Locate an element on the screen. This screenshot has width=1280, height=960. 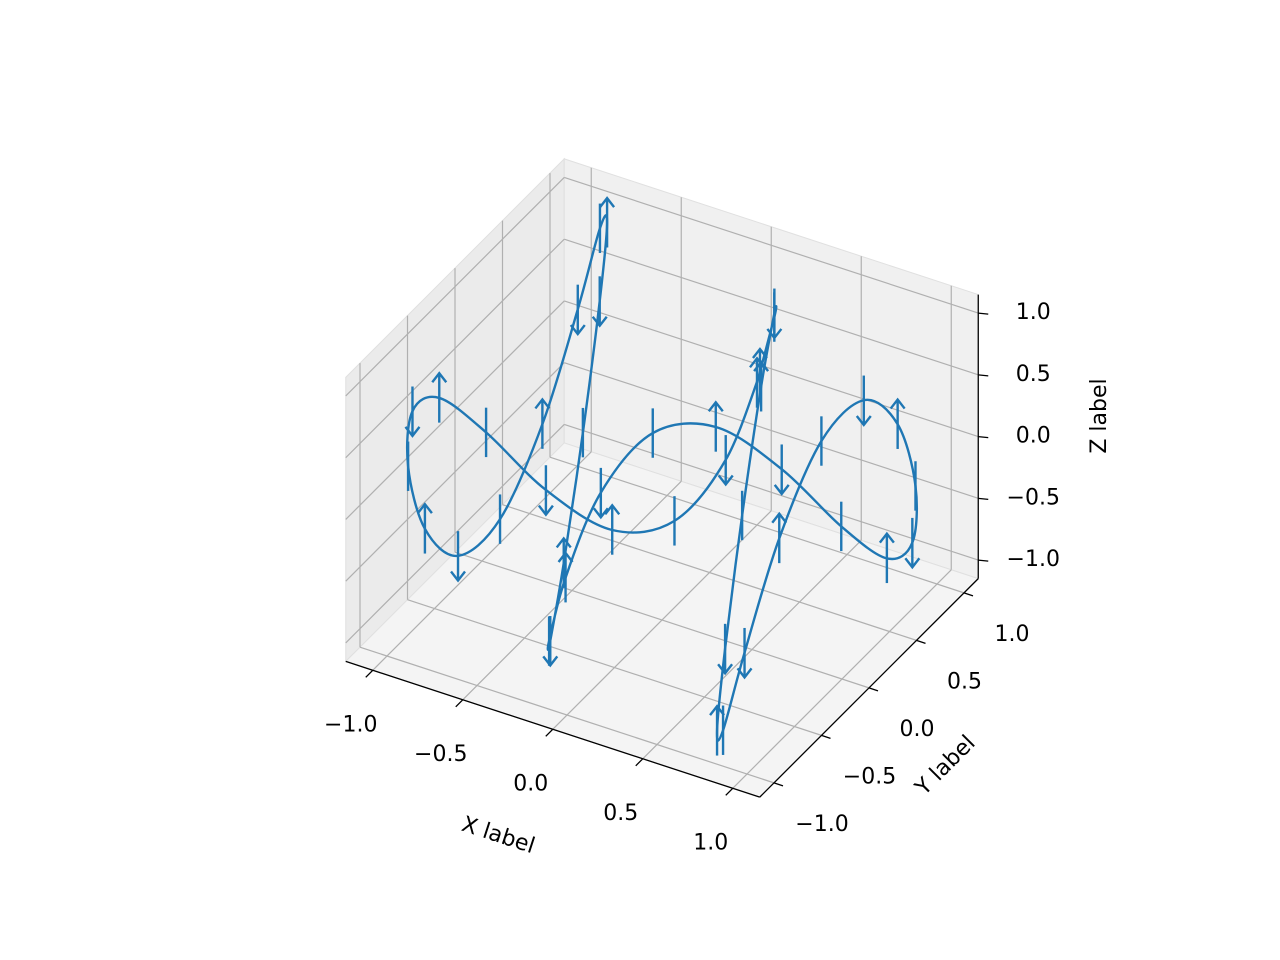
z-tick-label: −0.5 is located at coordinates (1033, 497).